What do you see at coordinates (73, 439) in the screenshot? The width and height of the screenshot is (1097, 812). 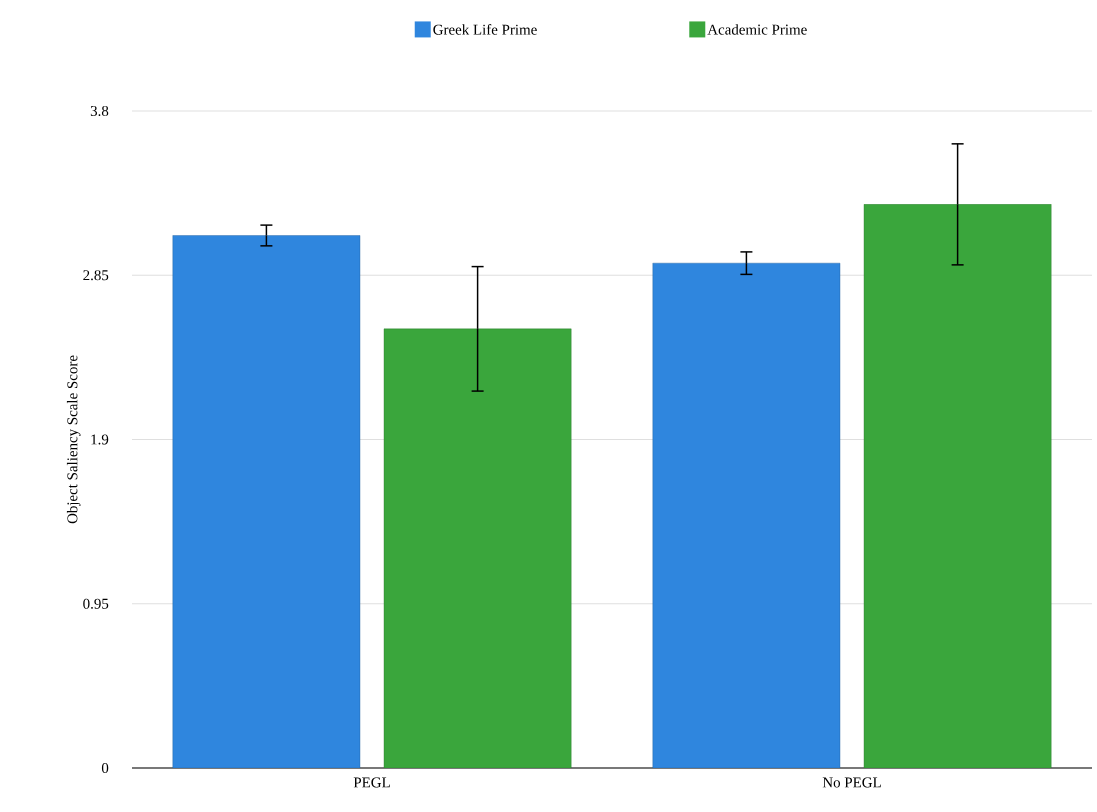 I see `y-axis-title: Object Saliency Scale Score` at bounding box center [73, 439].